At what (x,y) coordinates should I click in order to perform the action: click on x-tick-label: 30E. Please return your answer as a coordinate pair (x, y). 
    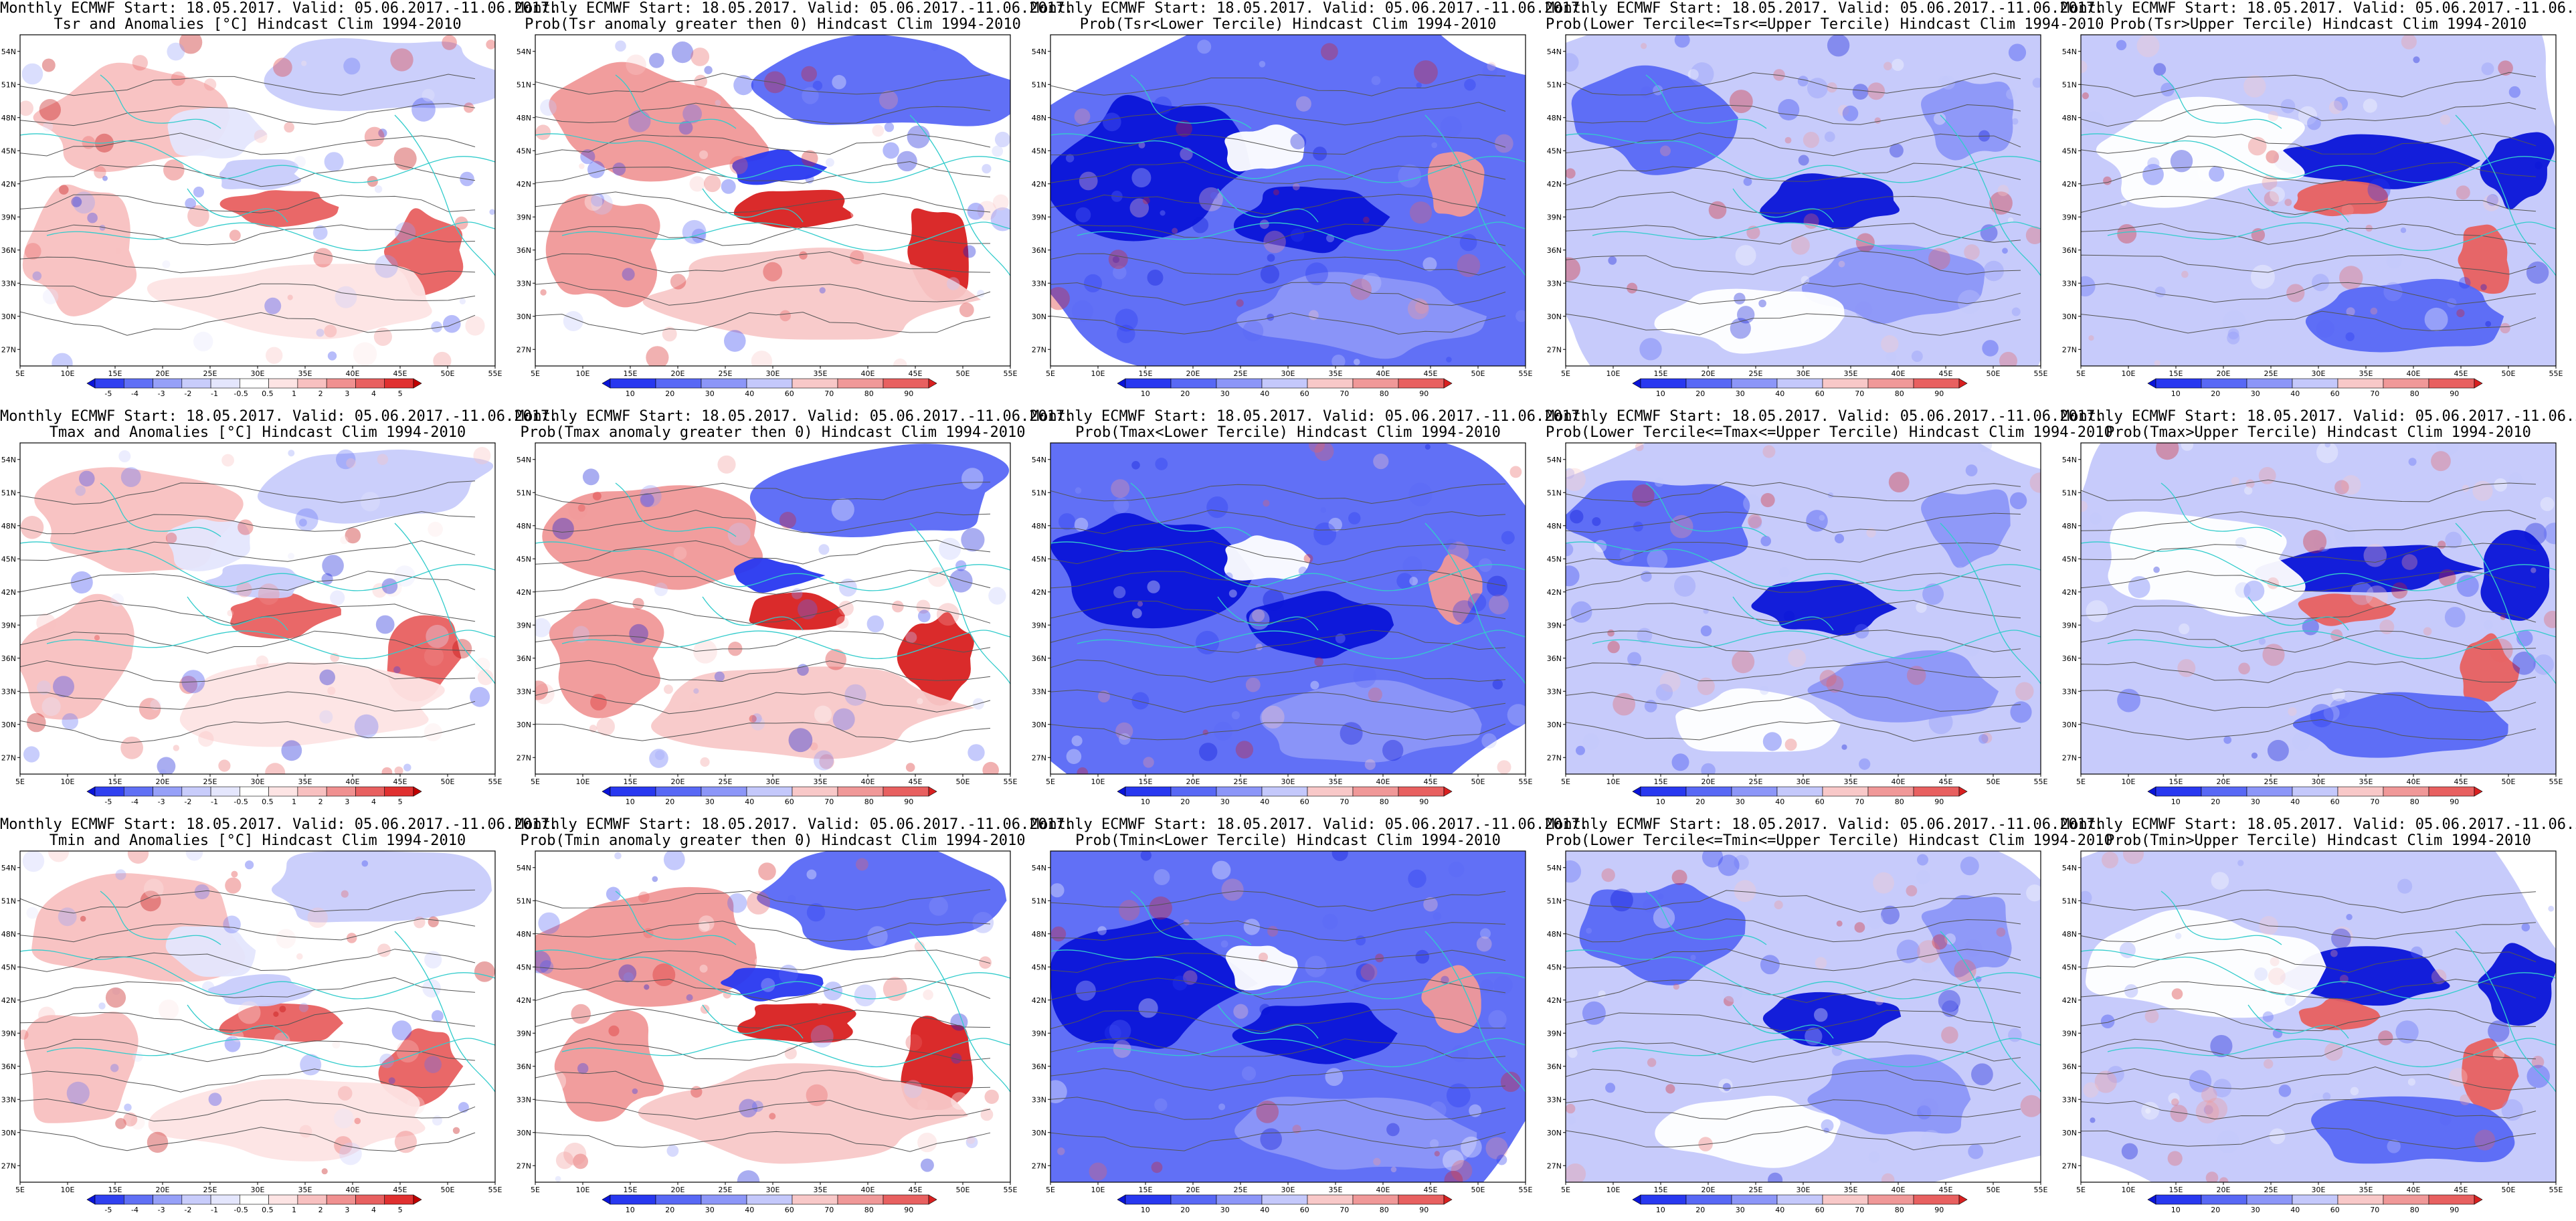
    Looking at the image, I should click on (1288, 1190).